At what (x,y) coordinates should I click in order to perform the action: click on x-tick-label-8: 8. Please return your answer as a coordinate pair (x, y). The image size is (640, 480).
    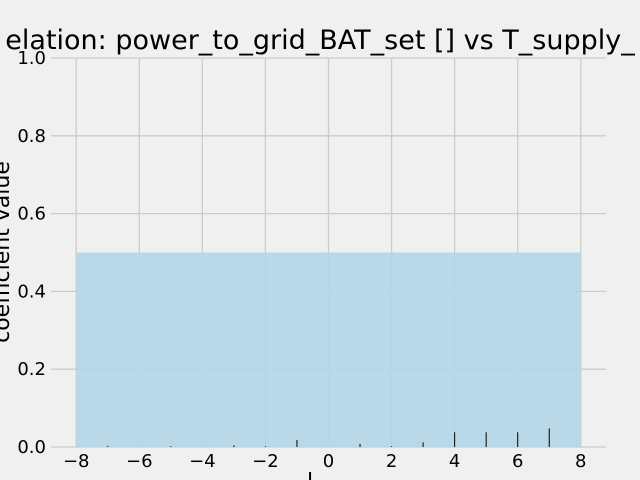
    Looking at the image, I should click on (580, 461).